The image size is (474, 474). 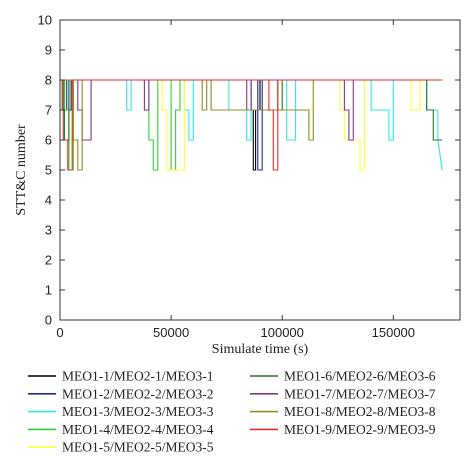 What do you see at coordinates (48, 200) in the screenshot?
I see `y-tick-label: 4` at bounding box center [48, 200].